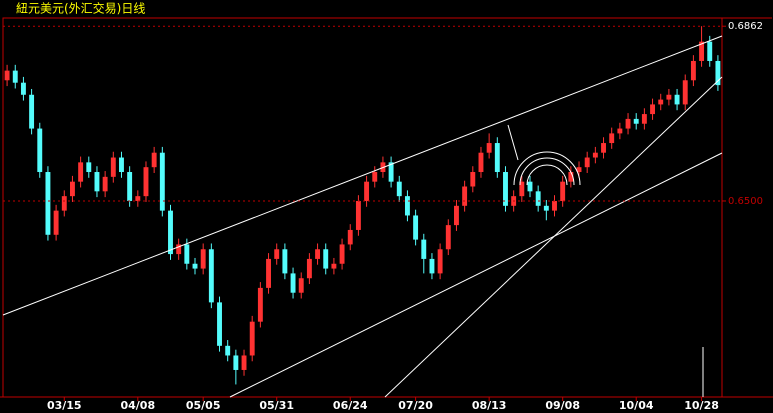 This screenshot has height=413, width=773. What do you see at coordinates (415, 405) in the screenshot?
I see `x-tick-label: 07/20` at bounding box center [415, 405].